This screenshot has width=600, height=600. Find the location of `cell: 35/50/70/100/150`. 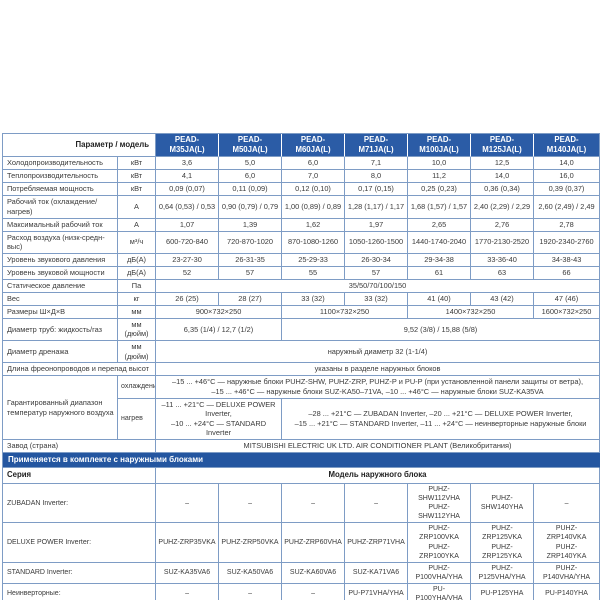

cell: 35/50/70/100/150 is located at coordinates (378, 286).